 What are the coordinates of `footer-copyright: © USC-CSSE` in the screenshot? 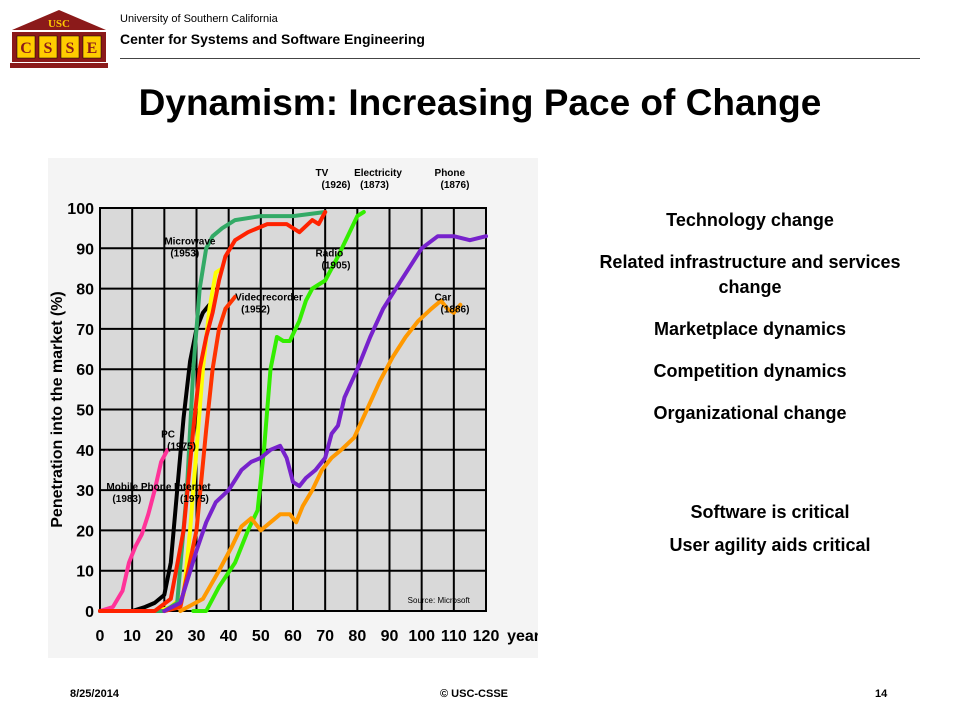 It's located at (474, 694).